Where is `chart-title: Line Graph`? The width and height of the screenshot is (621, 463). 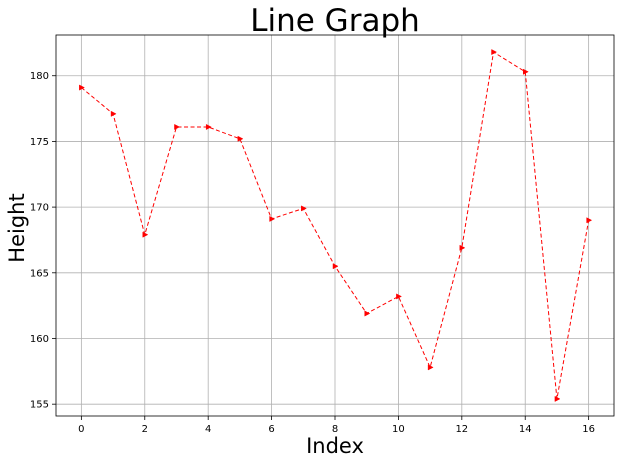 chart-title: Line Graph is located at coordinates (335, 21).